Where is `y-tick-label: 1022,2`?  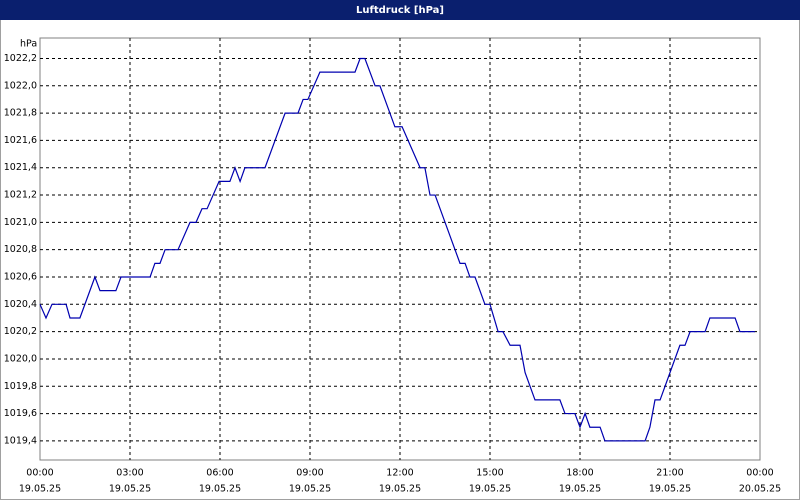 y-tick-label: 1022,2 is located at coordinates (20, 58).